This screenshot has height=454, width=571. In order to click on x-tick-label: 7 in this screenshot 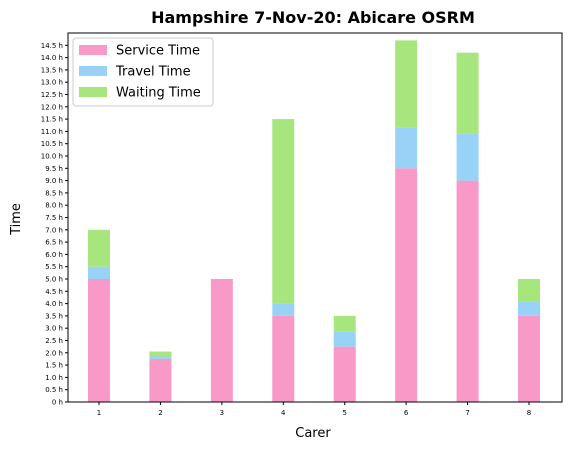, I will do `click(467, 413)`.